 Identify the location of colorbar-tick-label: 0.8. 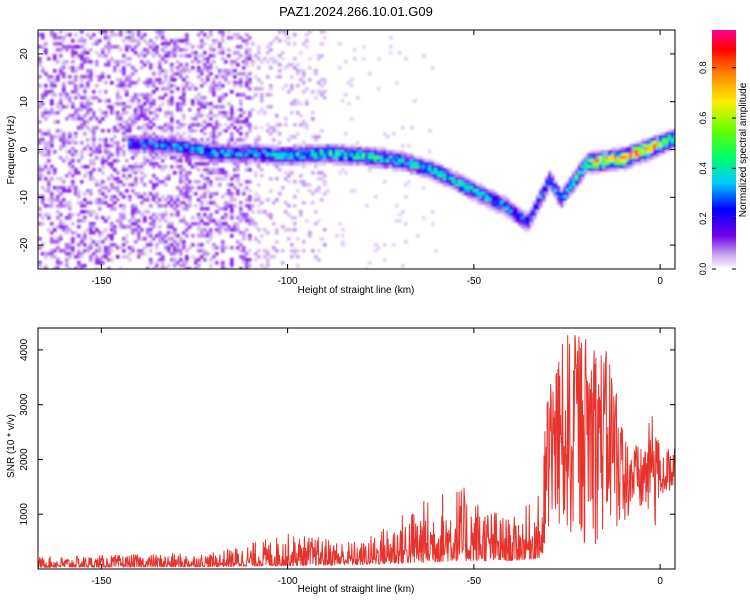
(703, 67).